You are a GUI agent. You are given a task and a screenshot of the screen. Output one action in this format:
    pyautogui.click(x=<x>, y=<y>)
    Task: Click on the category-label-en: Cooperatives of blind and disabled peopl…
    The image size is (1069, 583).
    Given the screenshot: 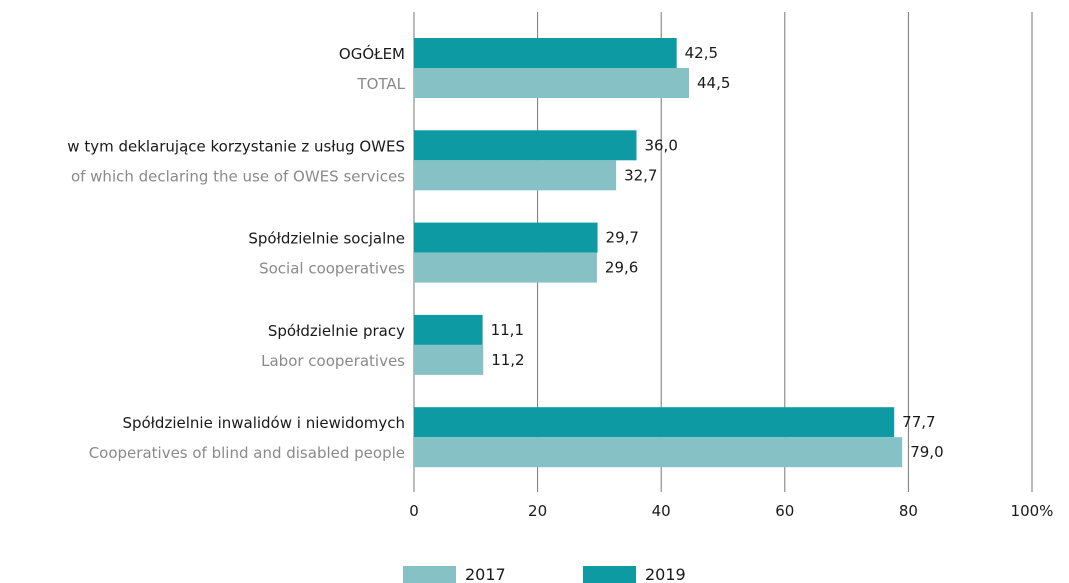 What is the action you would take?
    pyautogui.click(x=247, y=453)
    